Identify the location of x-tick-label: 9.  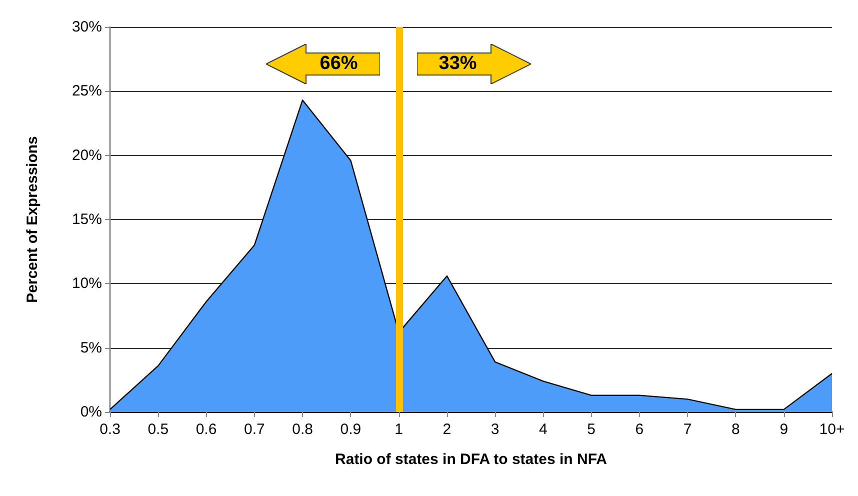
(784, 429).